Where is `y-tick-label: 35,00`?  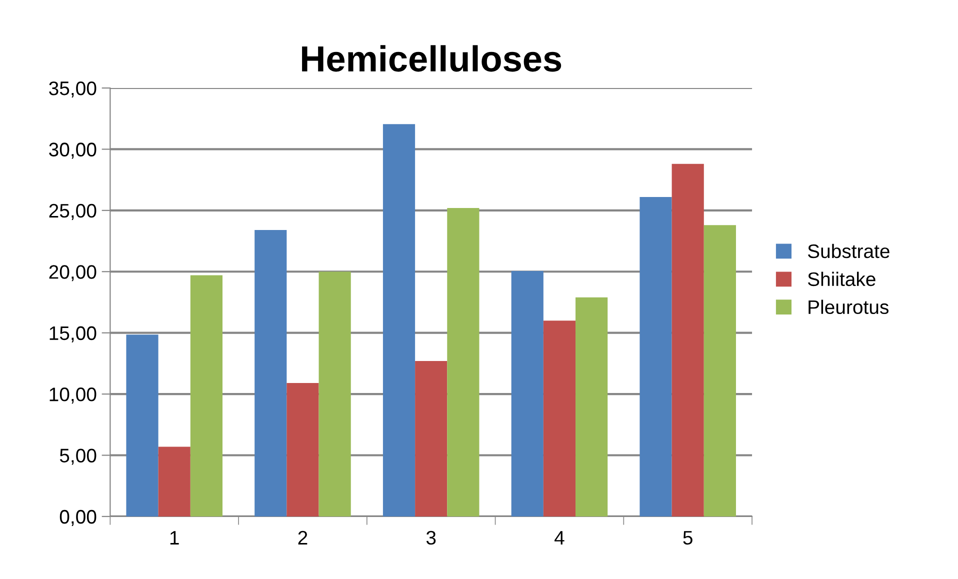 y-tick-label: 35,00 is located at coordinates (72, 89).